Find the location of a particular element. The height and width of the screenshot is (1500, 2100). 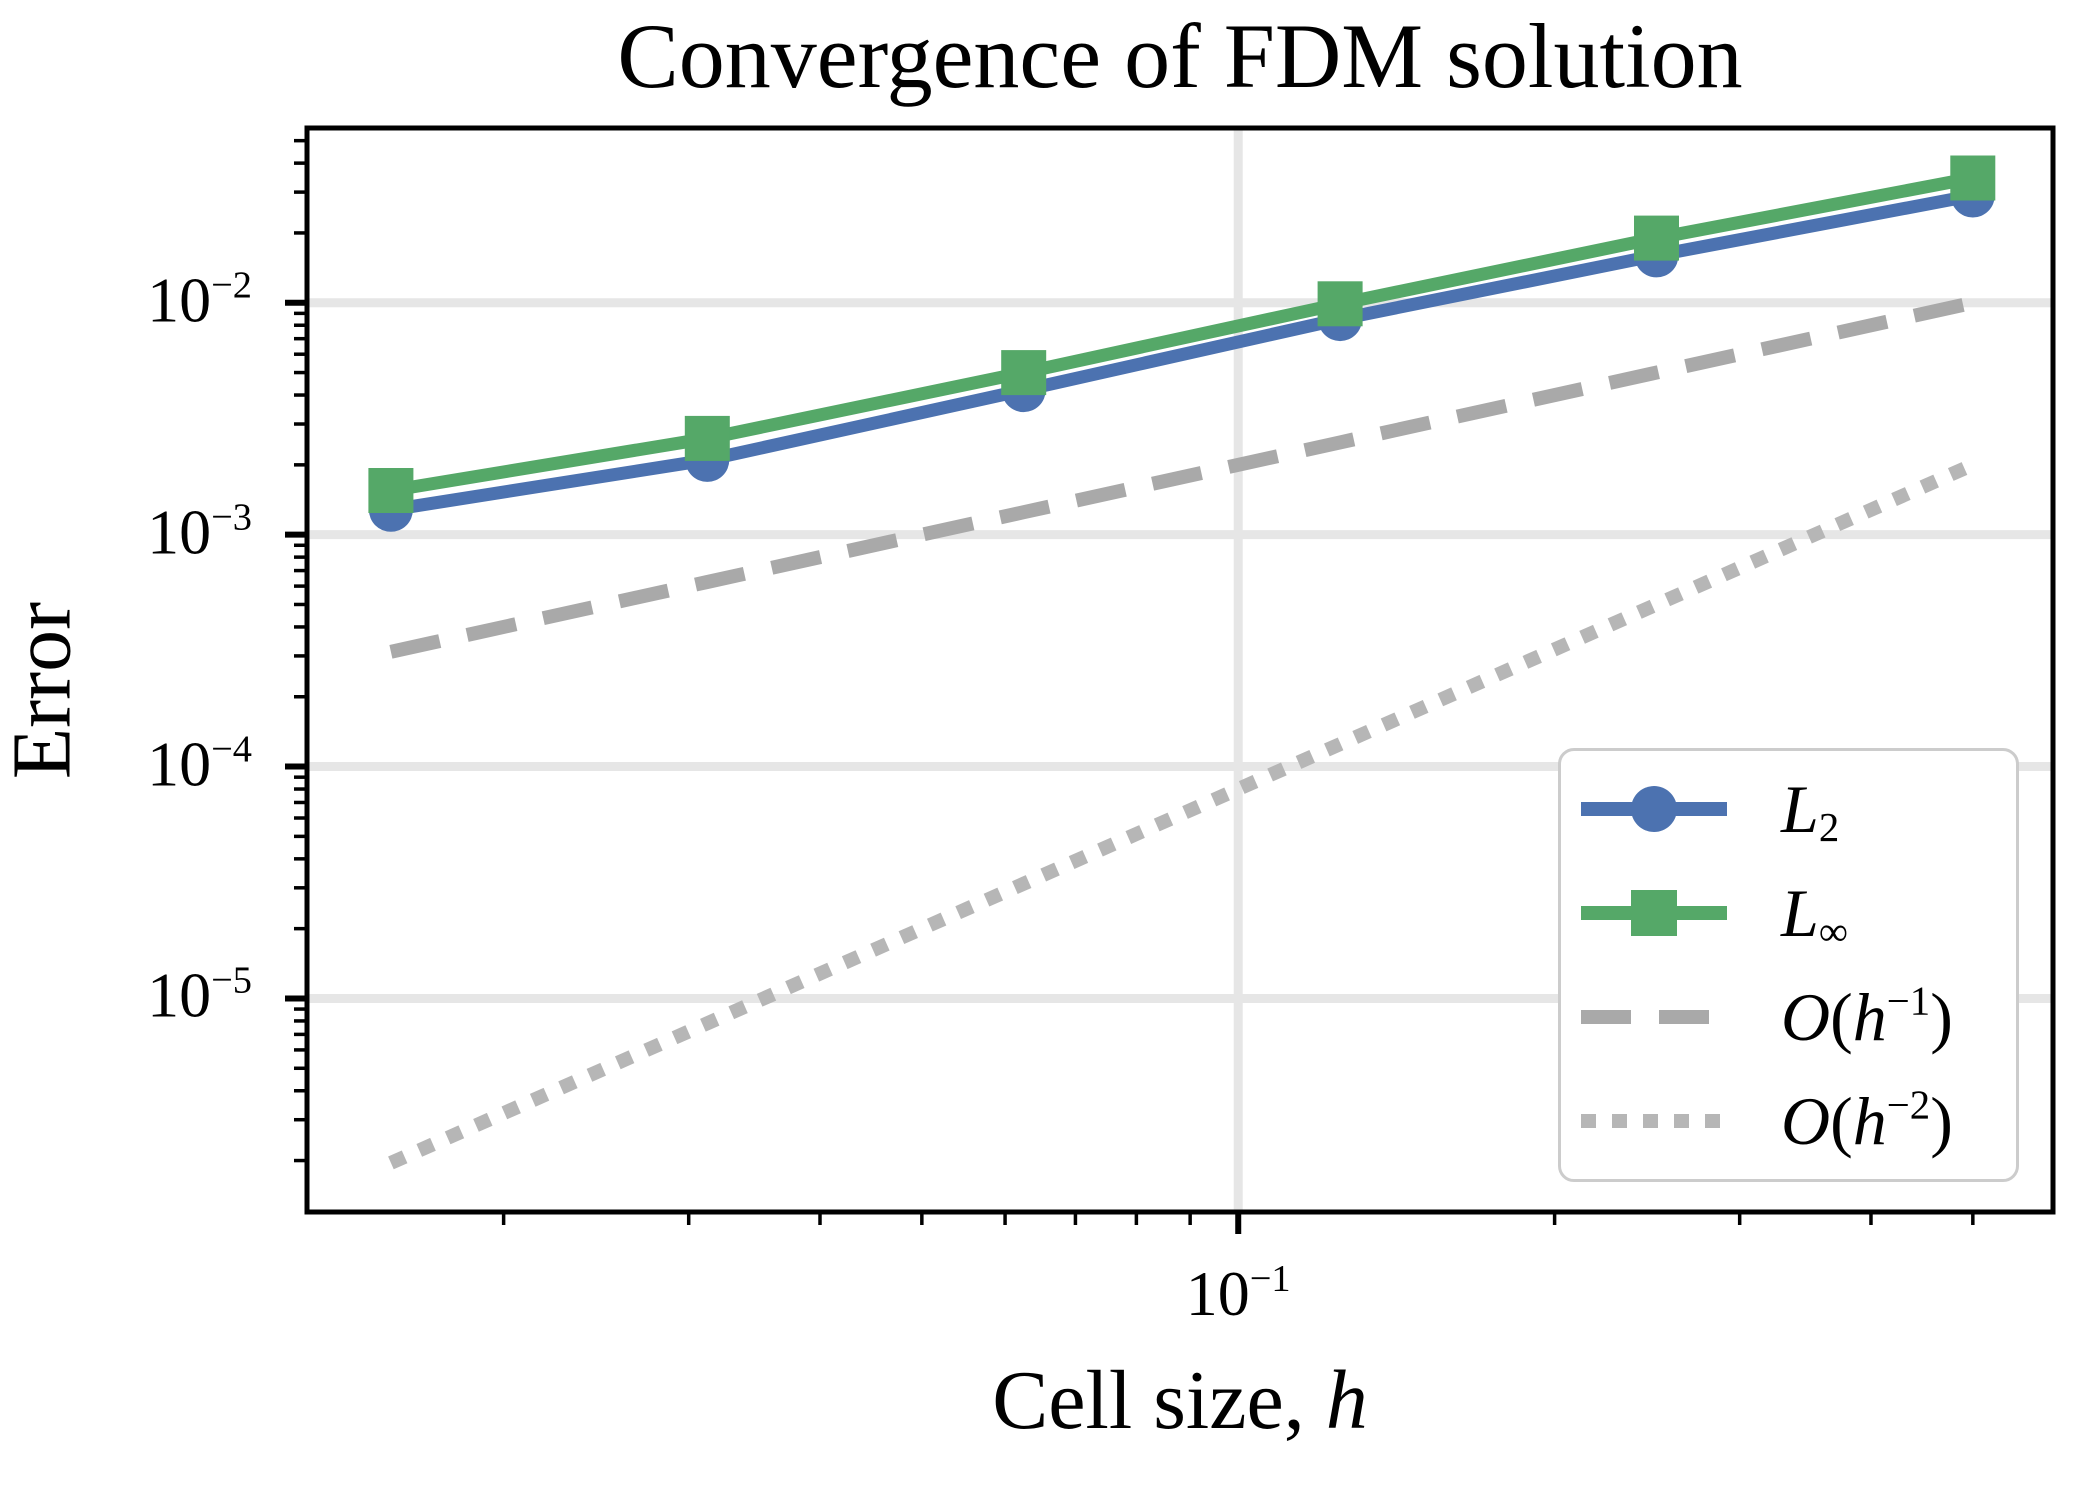

y-tick-label: 10⁻³ is located at coordinates (199, 532).